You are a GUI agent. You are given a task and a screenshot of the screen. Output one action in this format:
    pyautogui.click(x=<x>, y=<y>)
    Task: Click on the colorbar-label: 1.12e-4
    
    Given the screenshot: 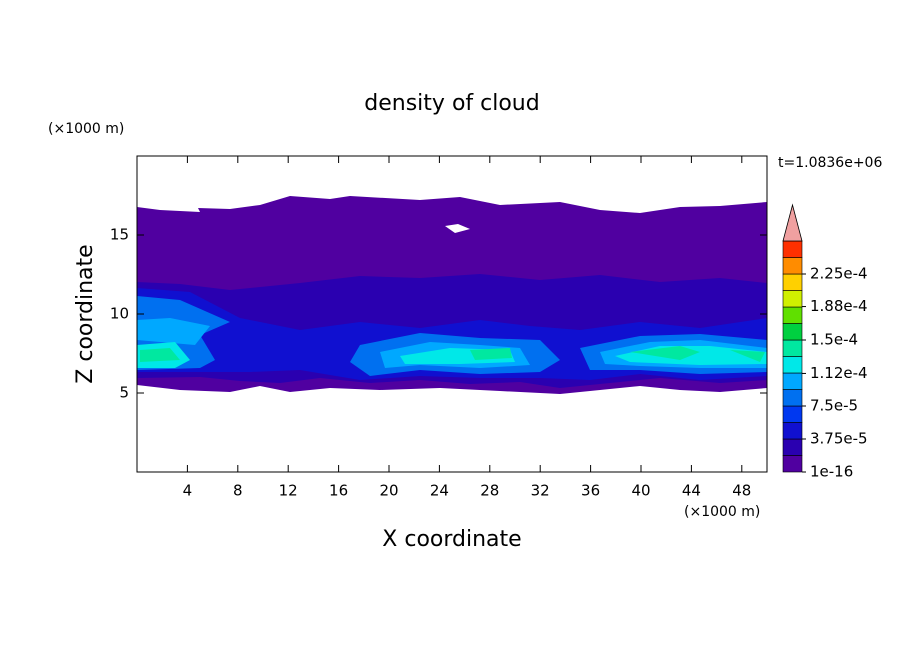 What is the action you would take?
    pyautogui.click(x=839, y=373)
    